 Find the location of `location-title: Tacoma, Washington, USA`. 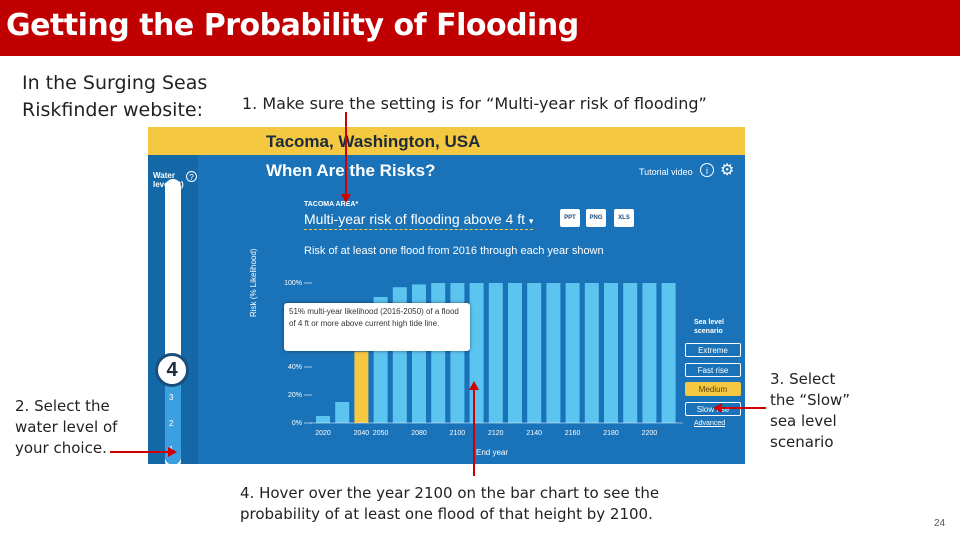

location-title: Tacoma, Washington, USA is located at coordinates (373, 141).